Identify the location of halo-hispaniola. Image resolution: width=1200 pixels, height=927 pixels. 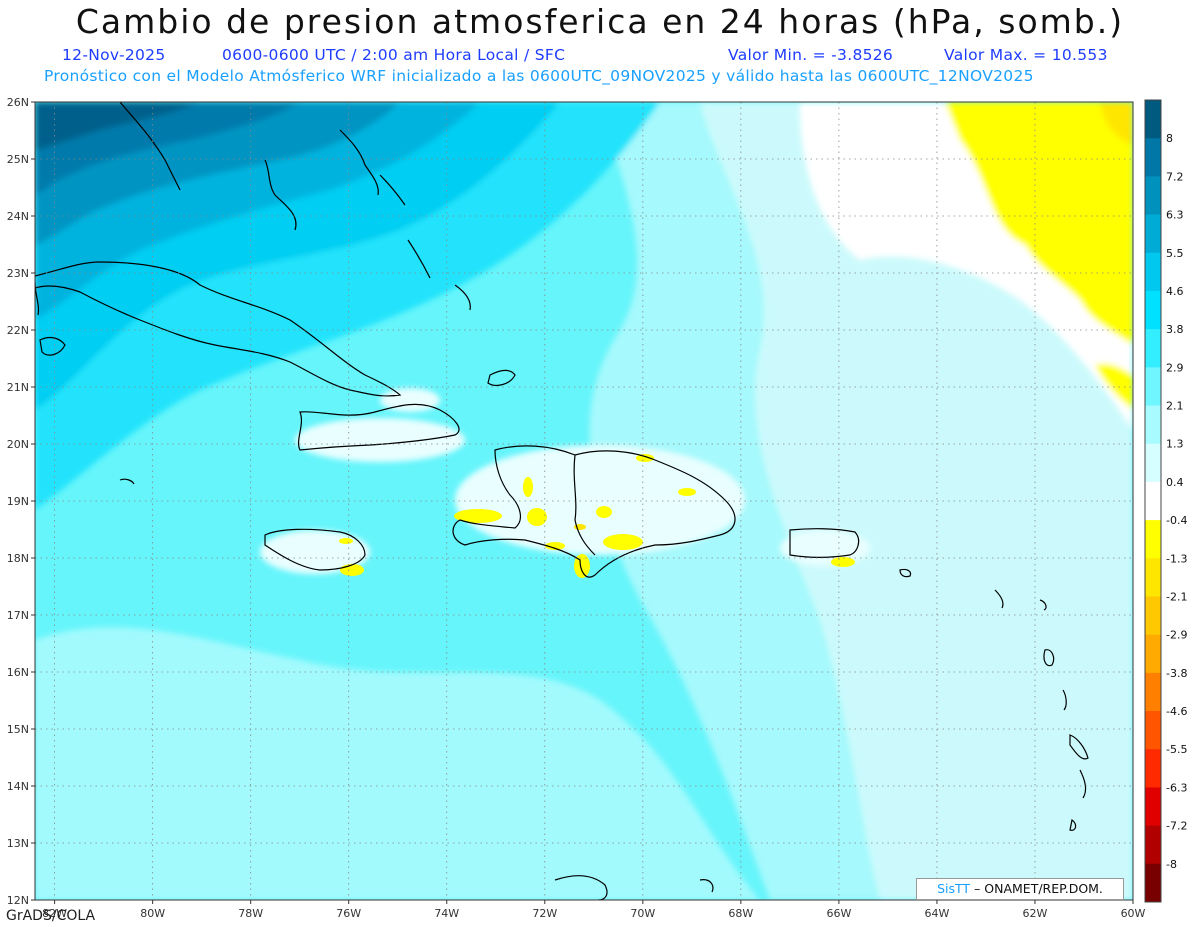
(600, 500).